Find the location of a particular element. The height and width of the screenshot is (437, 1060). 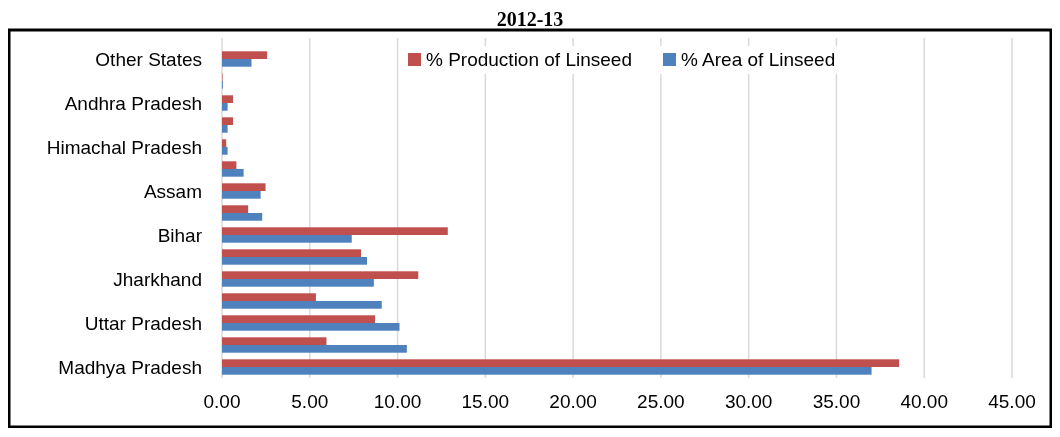

chart-title: 2012-13 is located at coordinates (530, 19).